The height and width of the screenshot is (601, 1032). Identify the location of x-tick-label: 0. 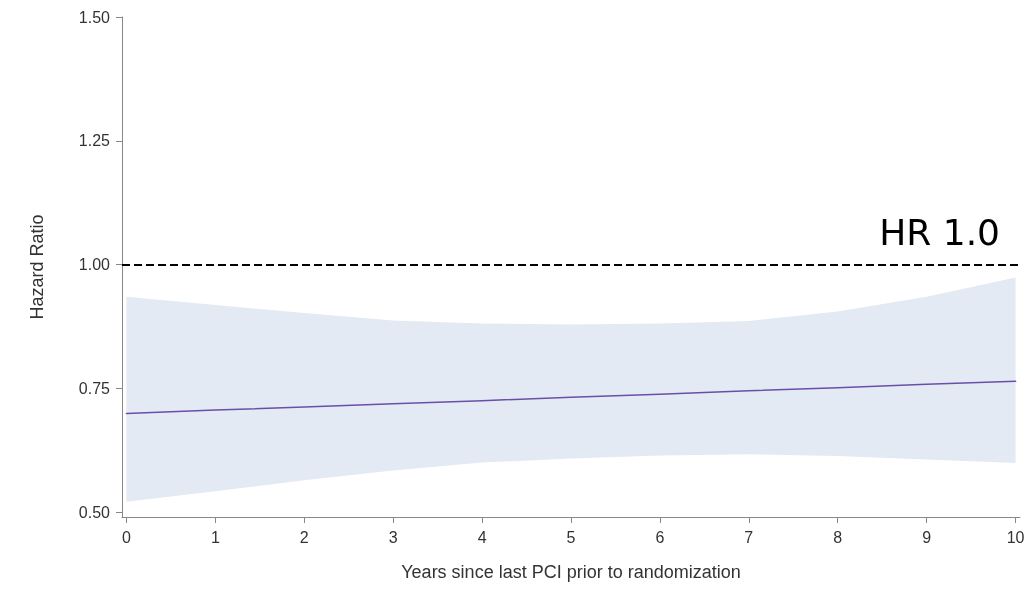
(126, 537).